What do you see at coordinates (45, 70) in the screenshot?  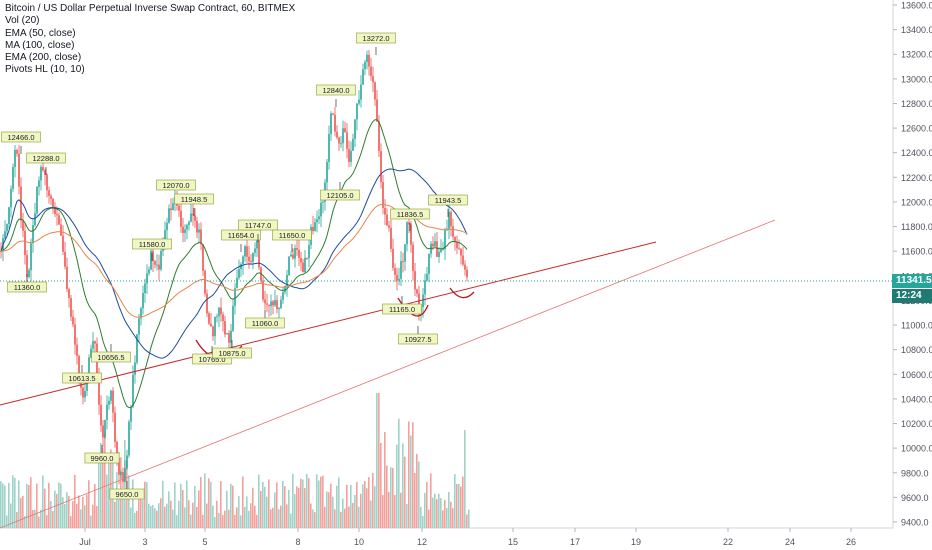 I see `legend-pivots: Pivots HL (10, 10)` at bounding box center [45, 70].